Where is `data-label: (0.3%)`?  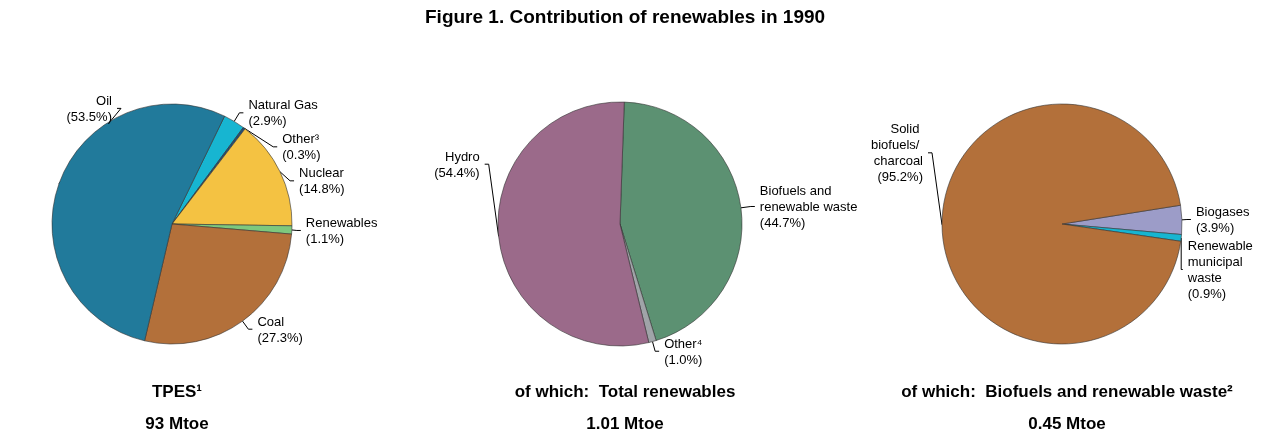 data-label: (0.3%) is located at coordinates (301, 155).